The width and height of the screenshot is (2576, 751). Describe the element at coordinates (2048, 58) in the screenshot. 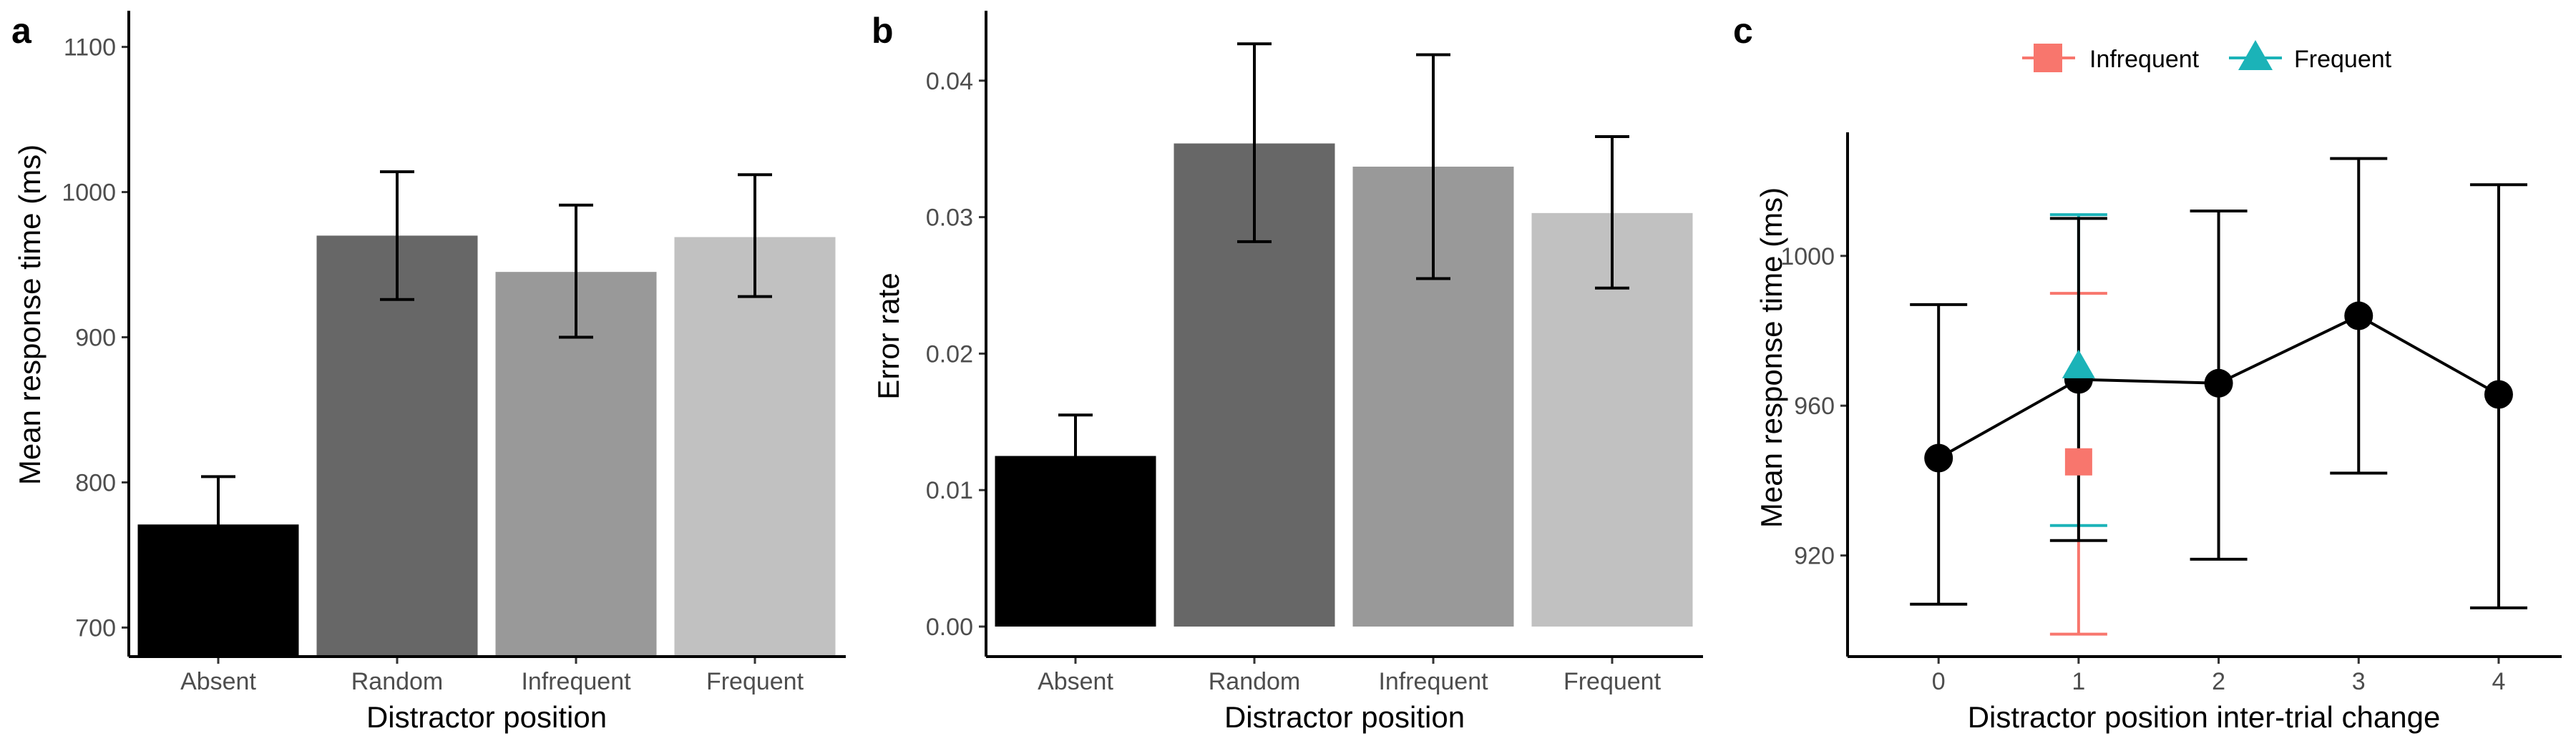

I see `legend-infrequent-square-icon` at that location.